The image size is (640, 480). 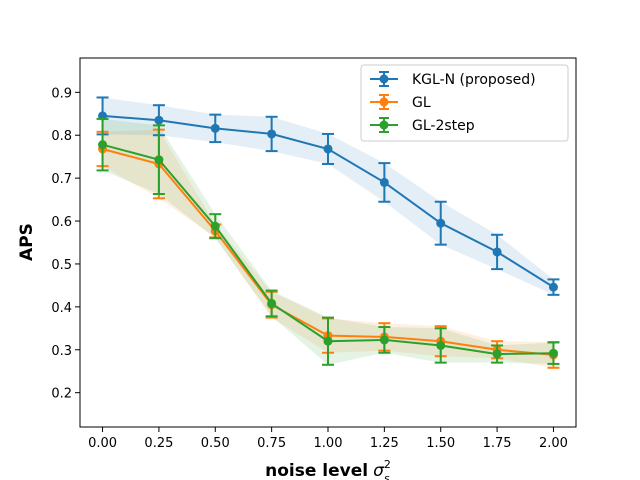 I want to click on legend-entry-0: KGL-N (proposed), so click(x=453, y=79).